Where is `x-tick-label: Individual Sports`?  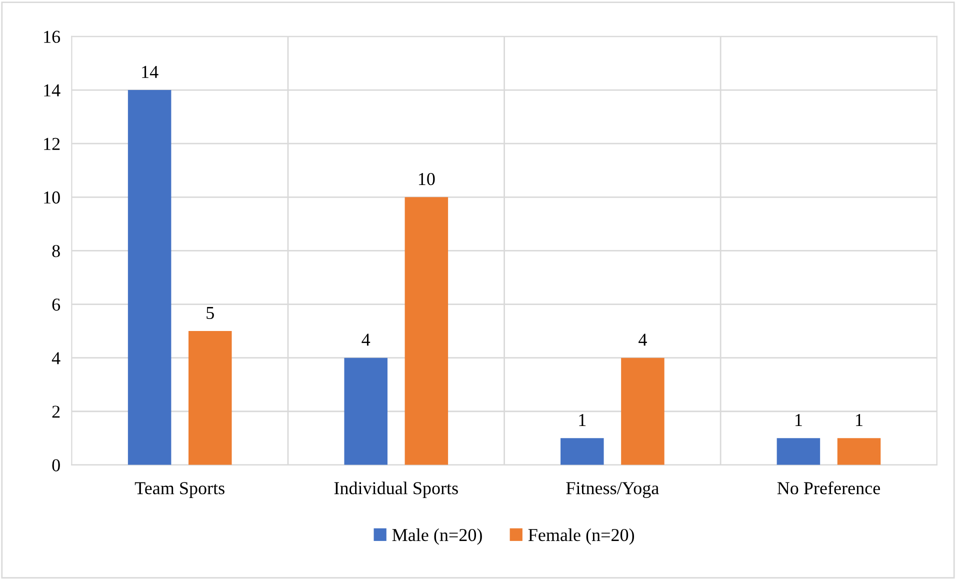 x-tick-label: Individual Sports is located at coordinates (396, 490).